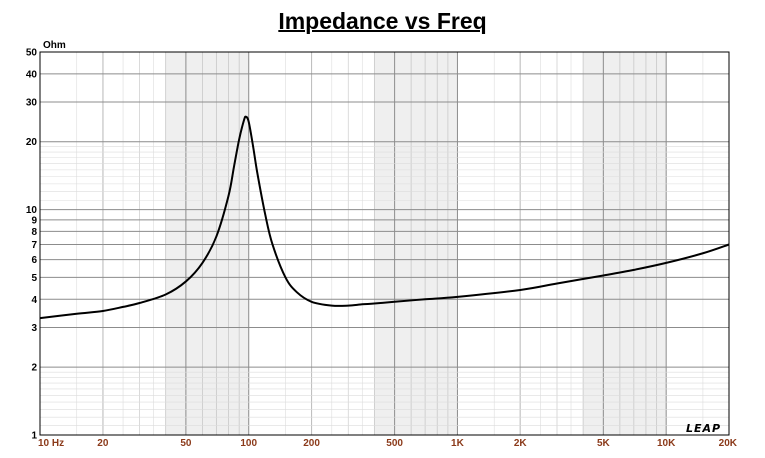  Describe the element at coordinates (458, 443) in the screenshot. I see `x-tick-label-6: 1K` at that location.